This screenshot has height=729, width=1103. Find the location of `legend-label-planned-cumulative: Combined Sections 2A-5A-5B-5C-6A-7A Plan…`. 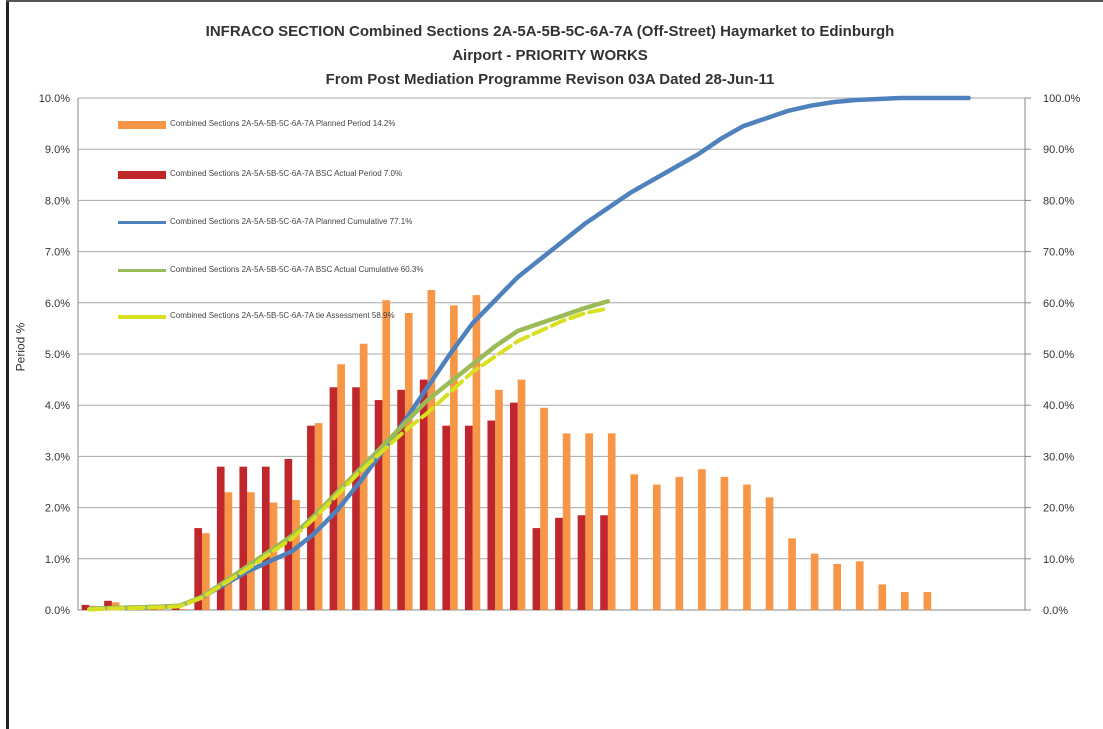

legend-label-planned-cumulative: Combined Sections 2A-5A-5B-5C-6A-7A Plan… is located at coordinates (291, 221).